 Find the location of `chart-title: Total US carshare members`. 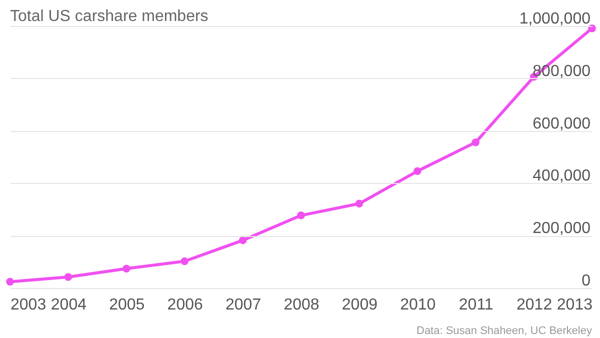

chart-title: Total US carshare members is located at coordinates (109, 16).